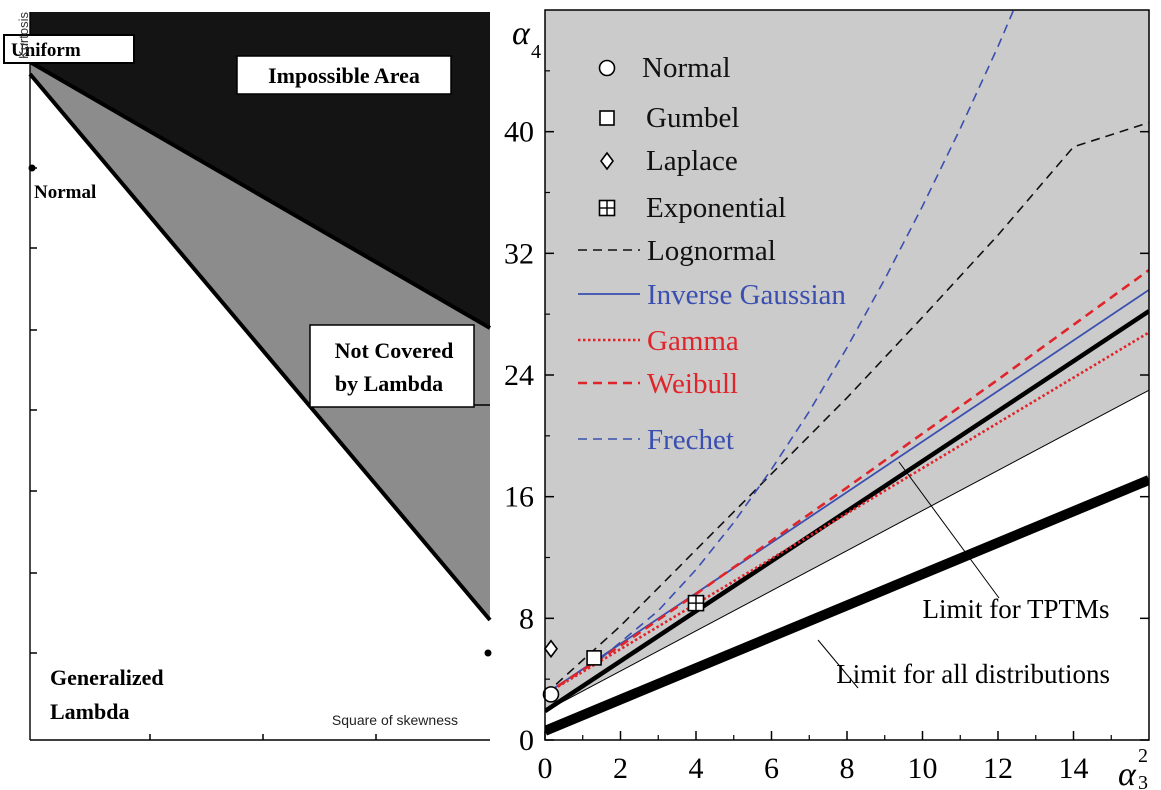  What do you see at coordinates (692, 384) in the screenshot?
I see `legend-weibull-label: Weibull` at bounding box center [692, 384].